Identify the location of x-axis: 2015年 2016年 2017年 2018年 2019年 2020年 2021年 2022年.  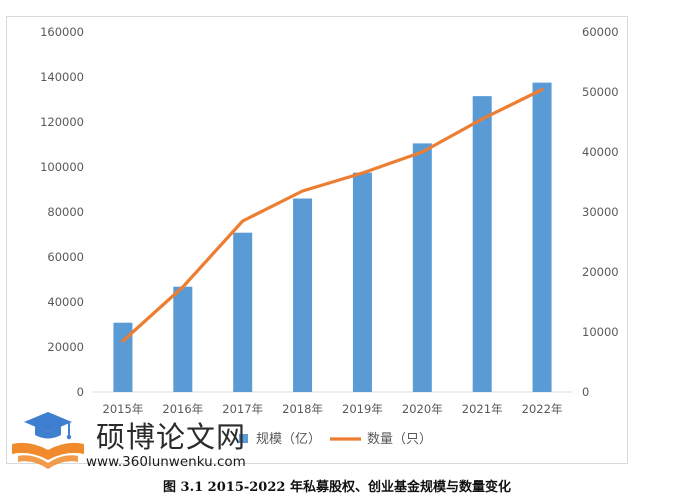
(333, 409).